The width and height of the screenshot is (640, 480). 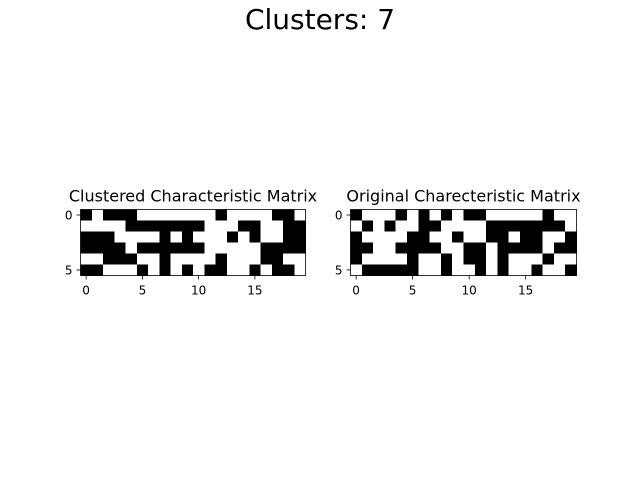 I want to click on axes-frame, so click(x=193, y=242).